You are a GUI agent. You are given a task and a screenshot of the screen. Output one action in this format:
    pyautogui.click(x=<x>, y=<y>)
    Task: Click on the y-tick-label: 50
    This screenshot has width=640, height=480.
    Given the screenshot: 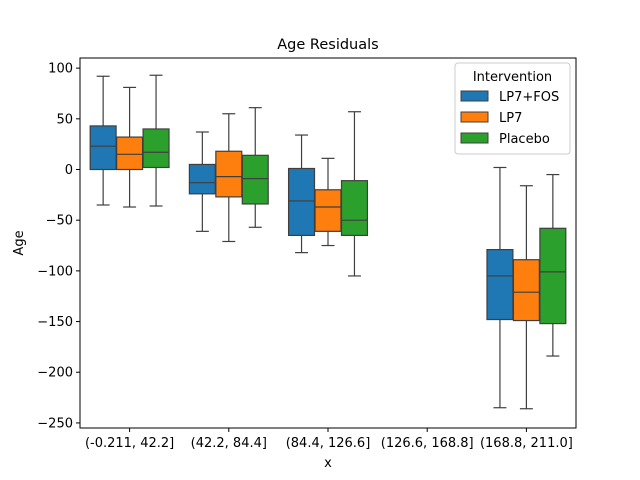 What is the action you would take?
    pyautogui.click(x=64, y=119)
    